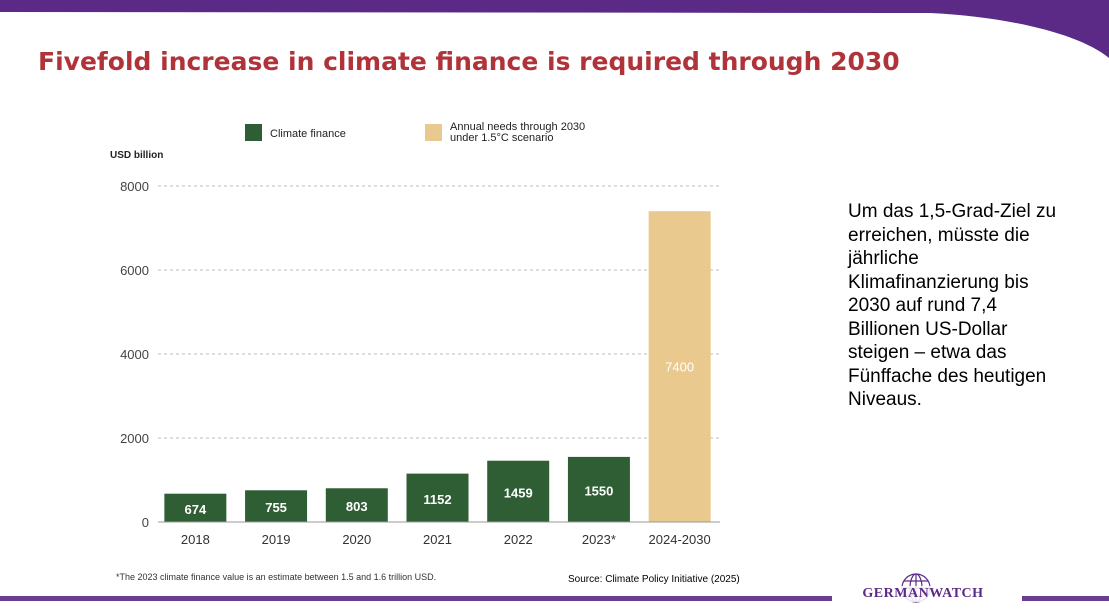 This screenshot has height=612, width=1109. I want to click on x-tick-label: 2022, so click(518, 539).